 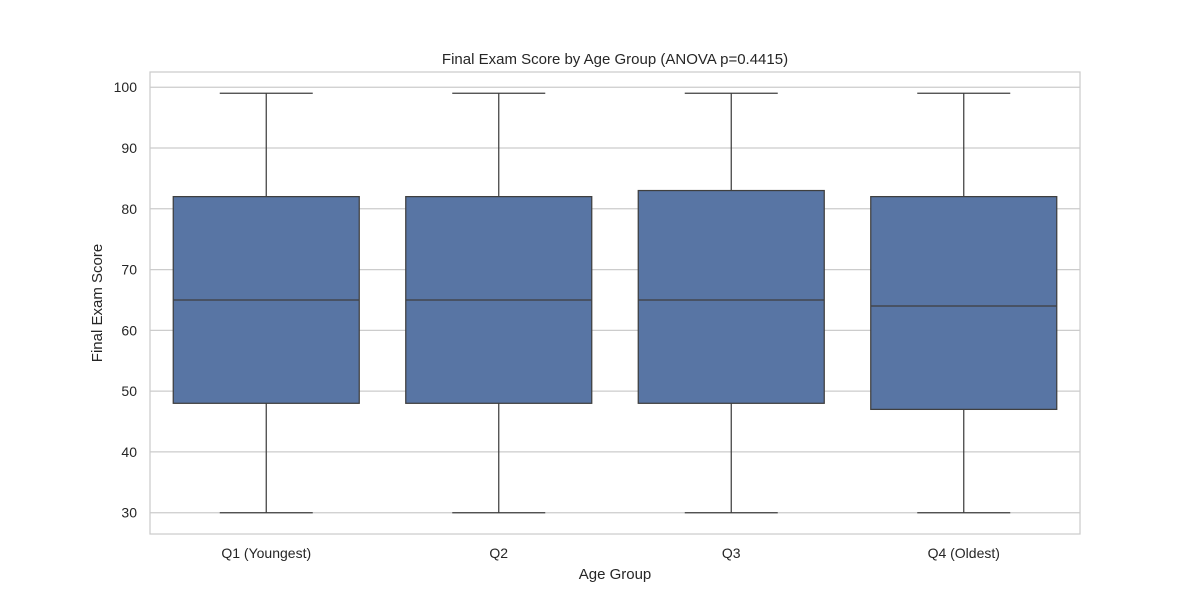 I want to click on y-tick-label: 70, so click(x=129, y=270).